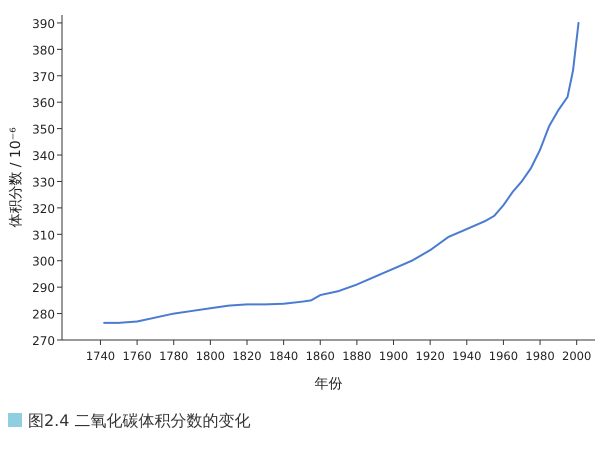  I want to click on y-tick-label: 300, so click(43, 261).